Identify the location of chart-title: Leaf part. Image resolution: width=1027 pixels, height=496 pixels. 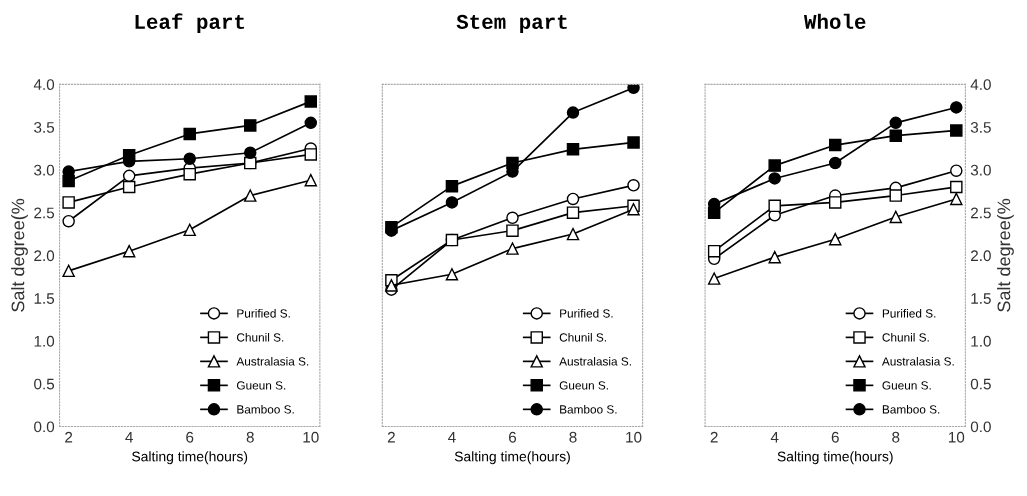
(189, 23).